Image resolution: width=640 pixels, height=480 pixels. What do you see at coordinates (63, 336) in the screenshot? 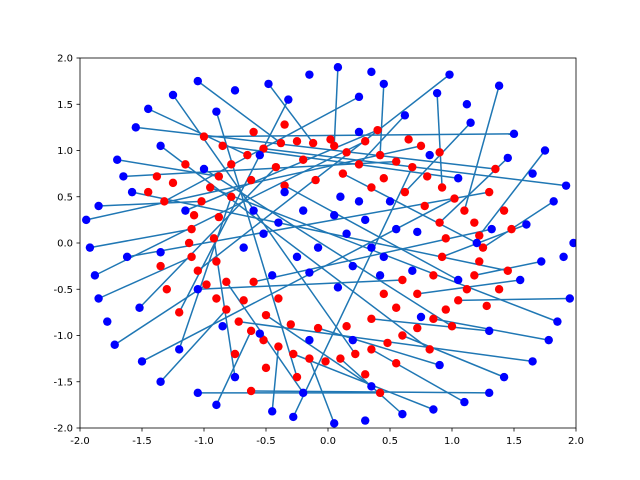
I see `y-tick-label-2: -1.0` at bounding box center [63, 336].